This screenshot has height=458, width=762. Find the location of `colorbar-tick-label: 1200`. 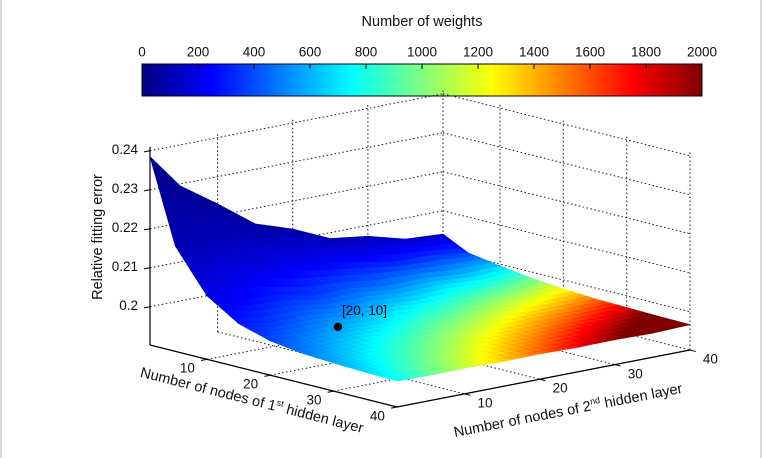

colorbar-tick-label: 1200 is located at coordinates (478, 52).